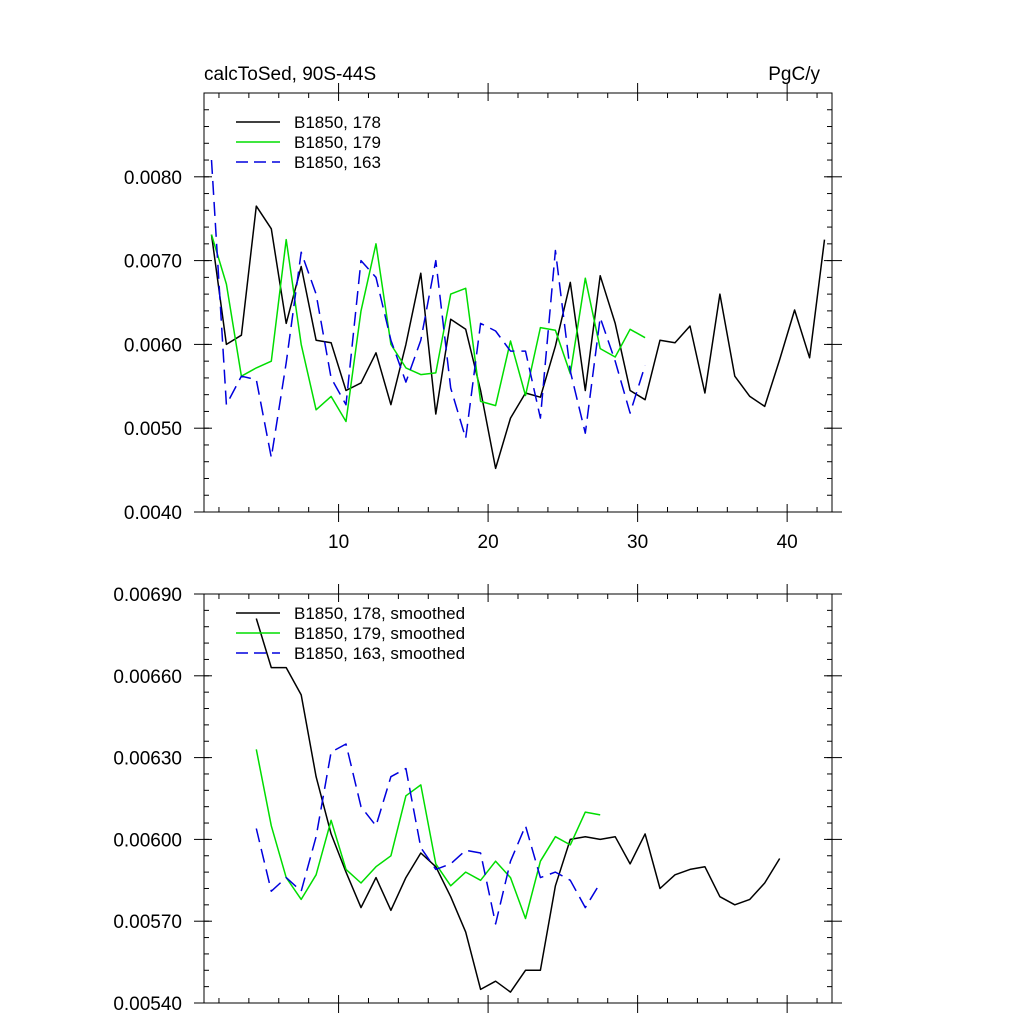 The image size is (1024, 1024). Describe the element at coordinates (153, 262) in the screenshot. I see `y-tick-label: 0.0070` at that location.